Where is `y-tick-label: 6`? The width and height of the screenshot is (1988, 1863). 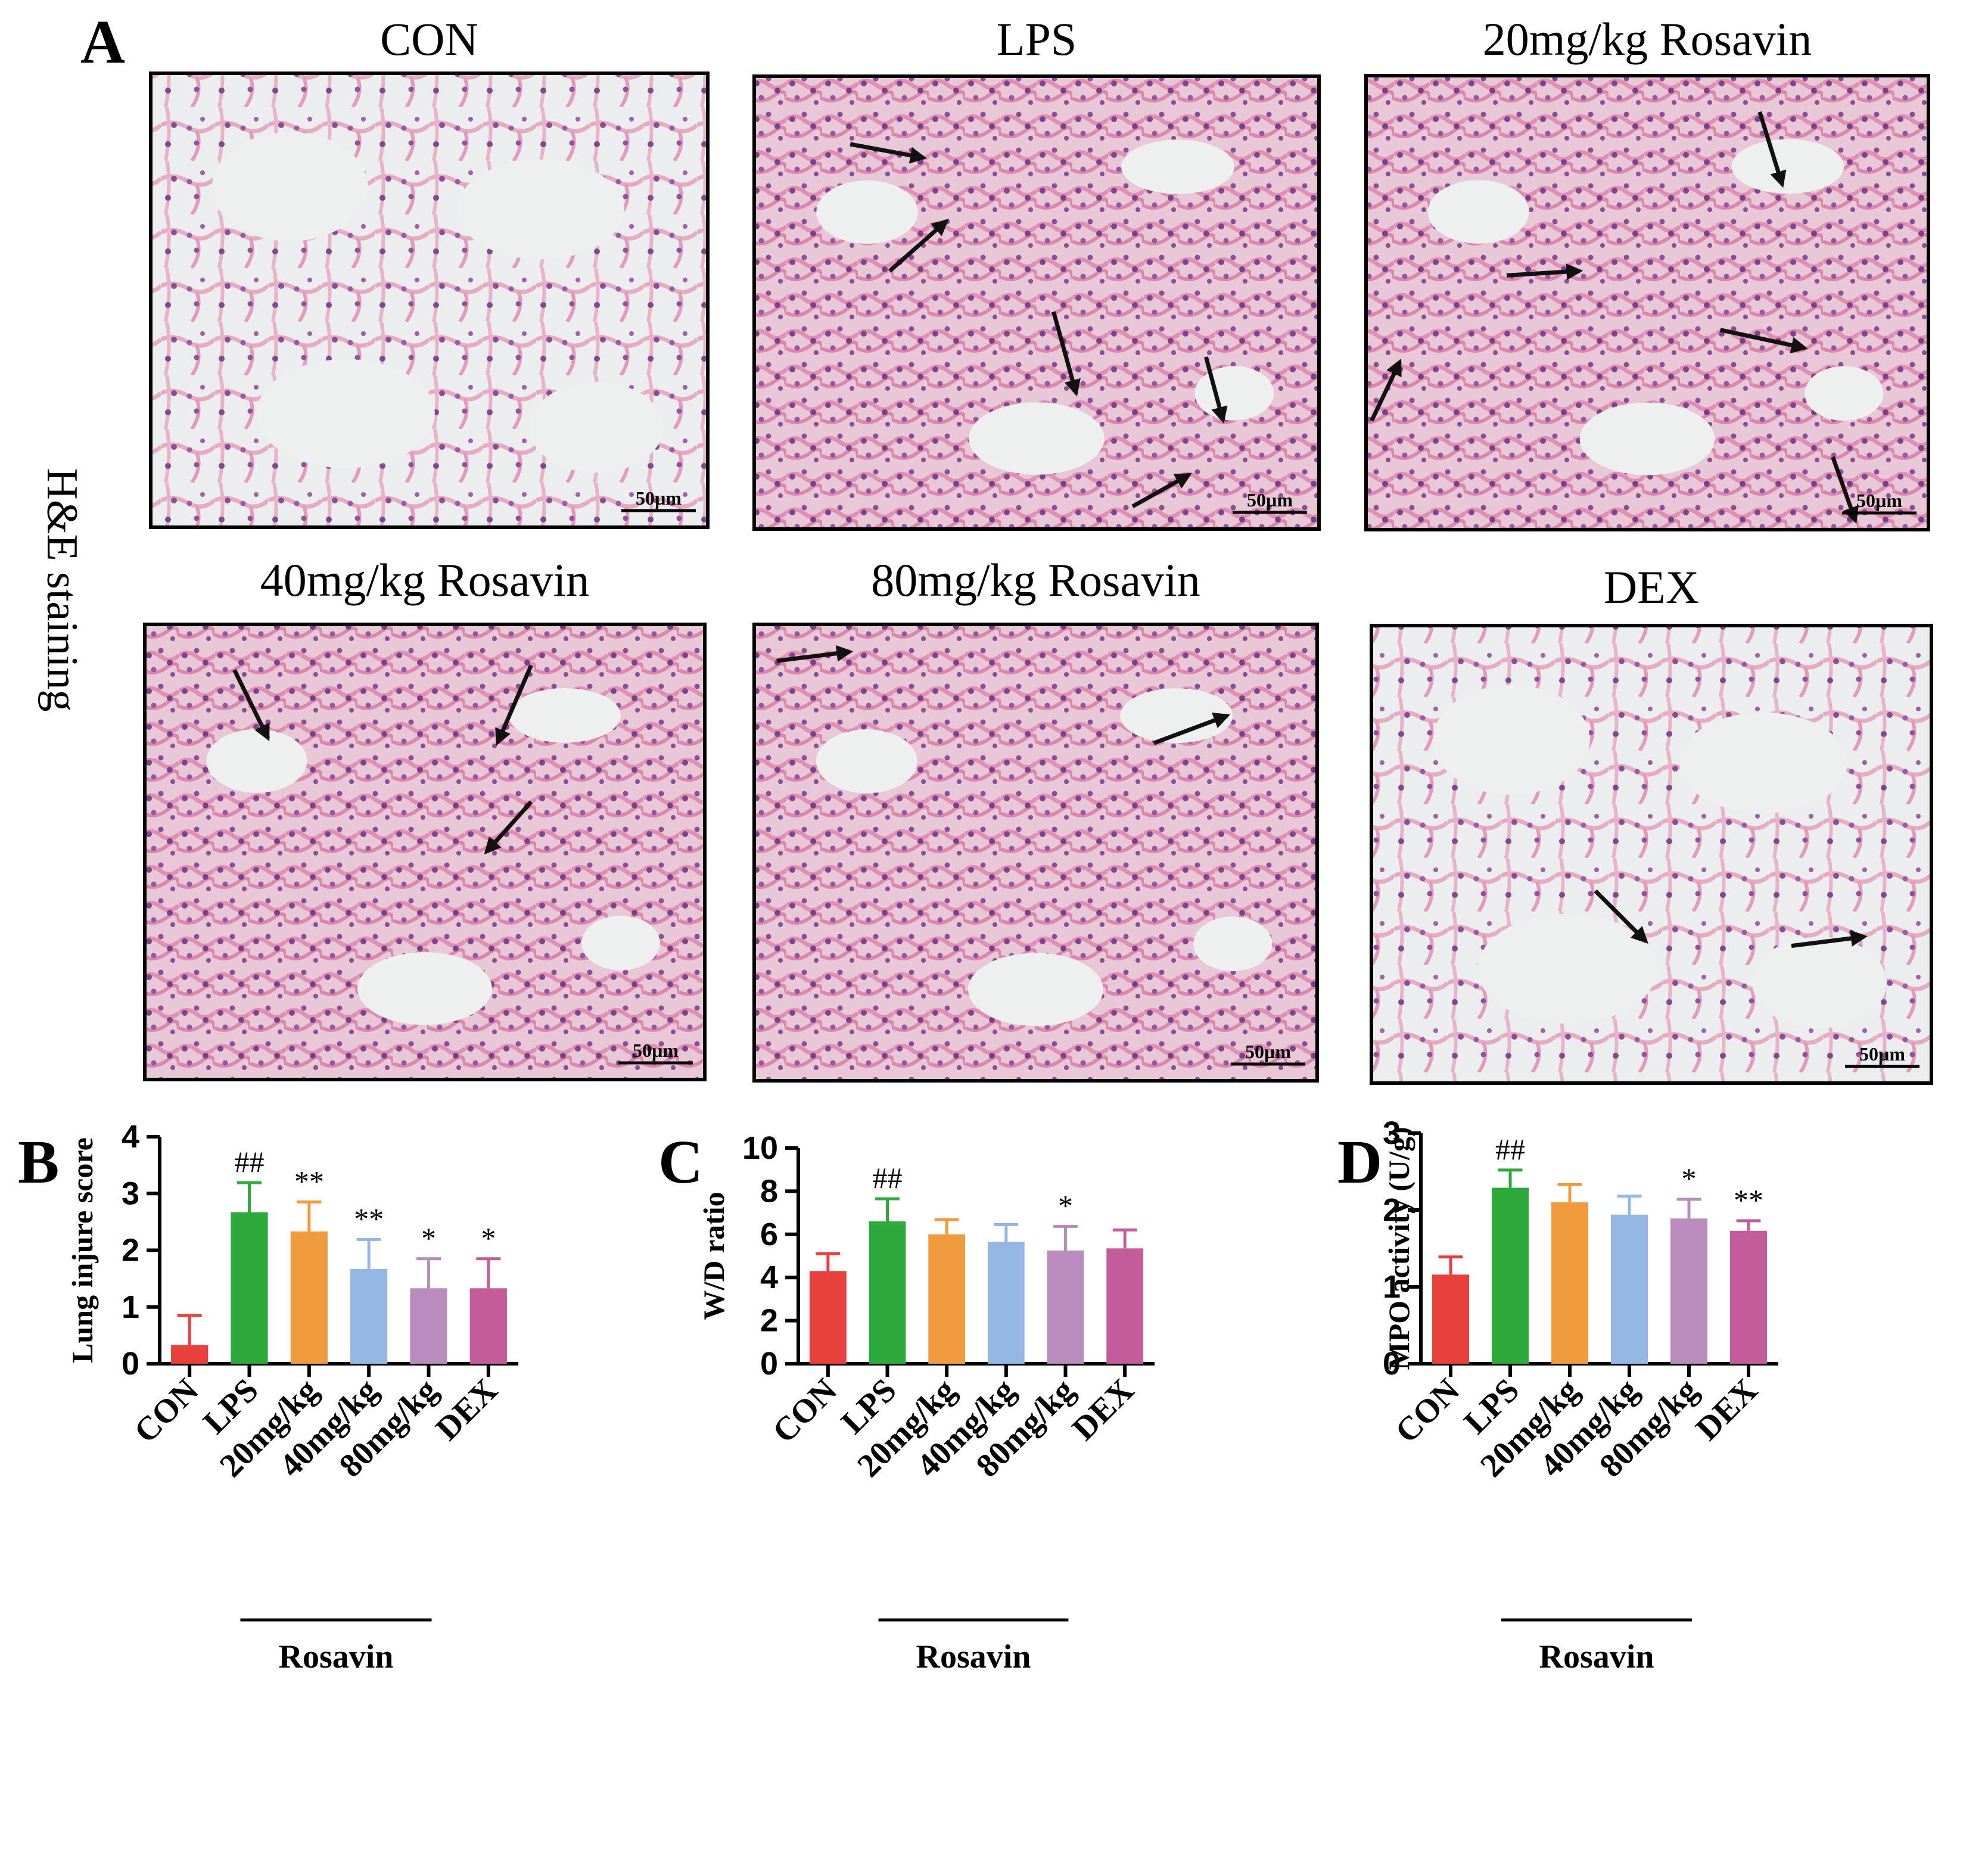
y-tick-label: 6 is located at coordinates (769, 1234).